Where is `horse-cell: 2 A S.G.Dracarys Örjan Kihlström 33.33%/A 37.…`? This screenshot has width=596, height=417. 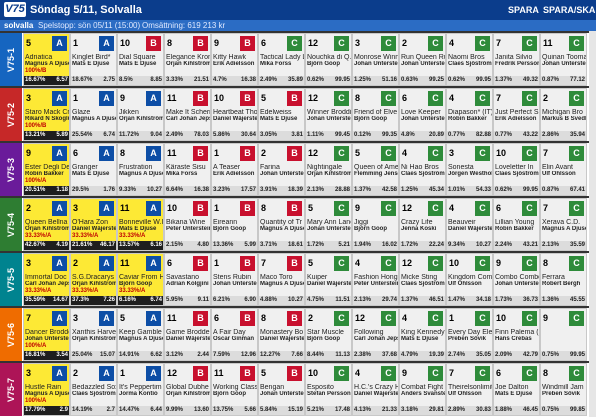 horse-cell: 2 A S.G.Dracarys Örjan Kihlström 33.33%/A 37.… is located at coordinates (93, 279).